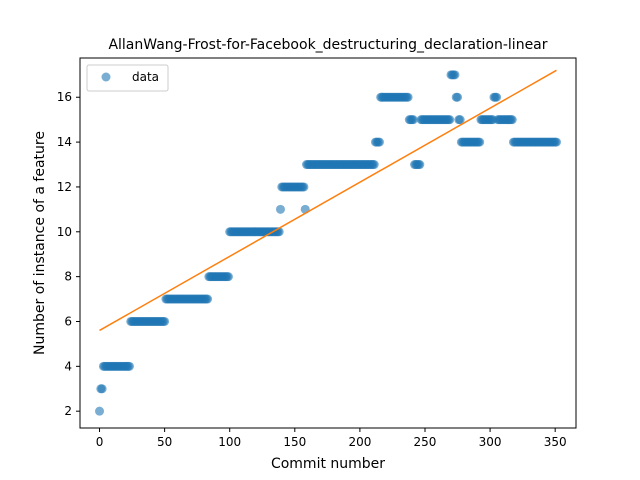  I want to click on legend-box, so click(127, 78).